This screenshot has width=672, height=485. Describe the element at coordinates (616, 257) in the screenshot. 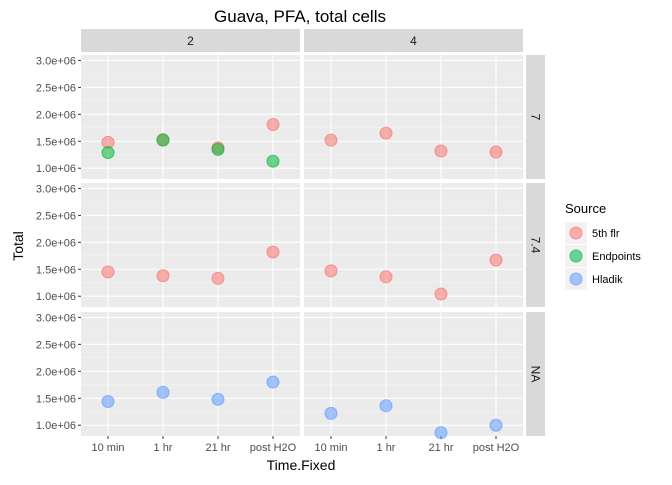

I see `legend-item-label: Endpoints` at that location.